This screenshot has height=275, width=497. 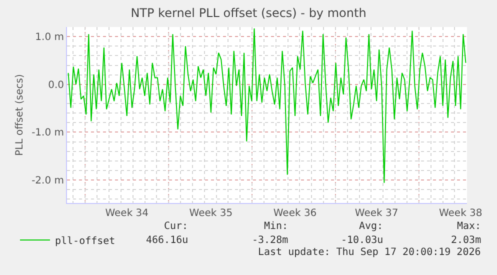 What do you see at coordinates (369, 252) in the screenshot?
I see `text: Last update: Thu Sep 17 20:00:19 2026` at bounding box center [369, 252].